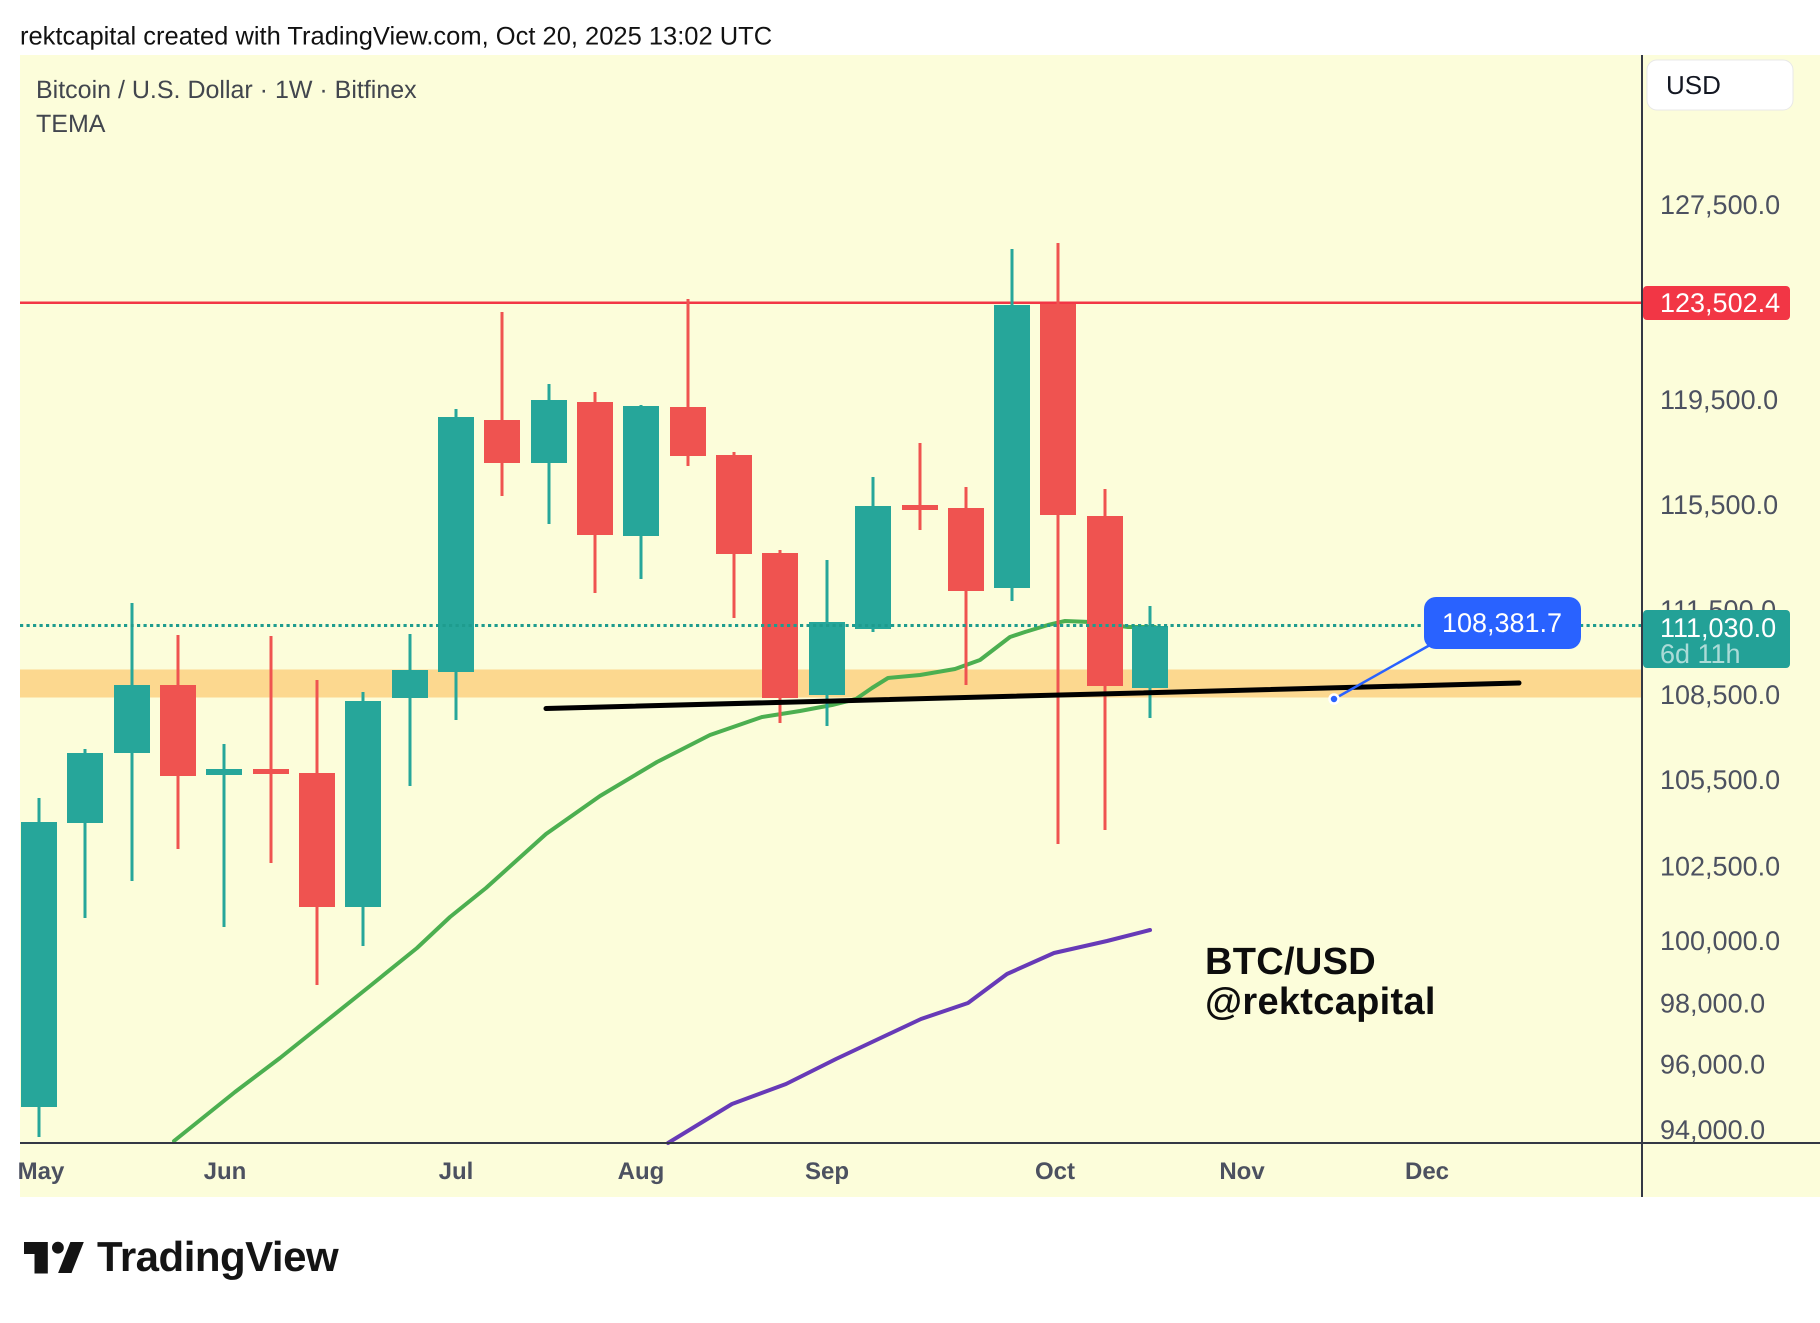  What do you see at coordinates (41, 1171) in the screenshot?
I see `svg-text: May` at bounding box center [41, 1171].